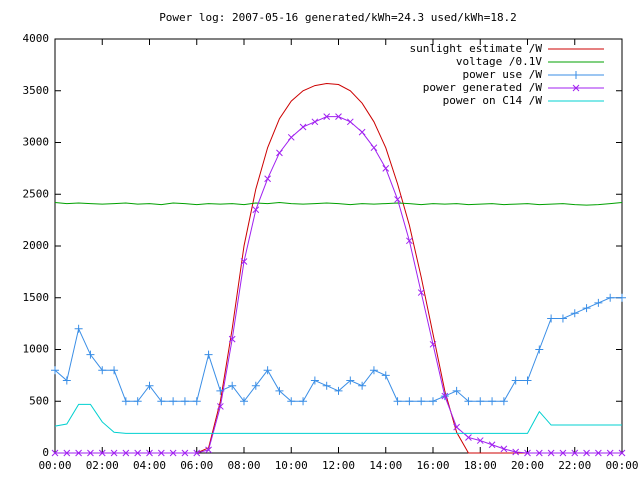 This screenshot has width=640, height=480. Describe the element at coordinates (338, 418) in the screenshot. I see `series-line` at that location.